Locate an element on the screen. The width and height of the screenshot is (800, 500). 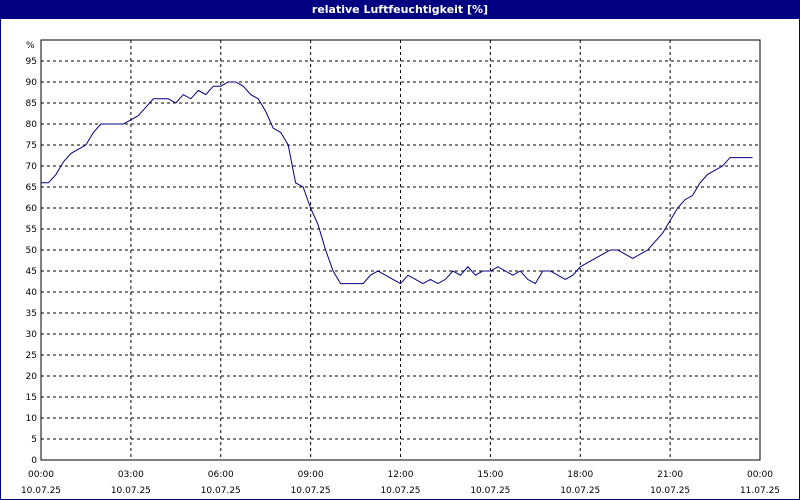
y-axis-ticks: 0 5 10 15 20 25 30 35 40 45 50 55 60 65 70 75 80 85 90 95 is located at coordinates (32, 261).